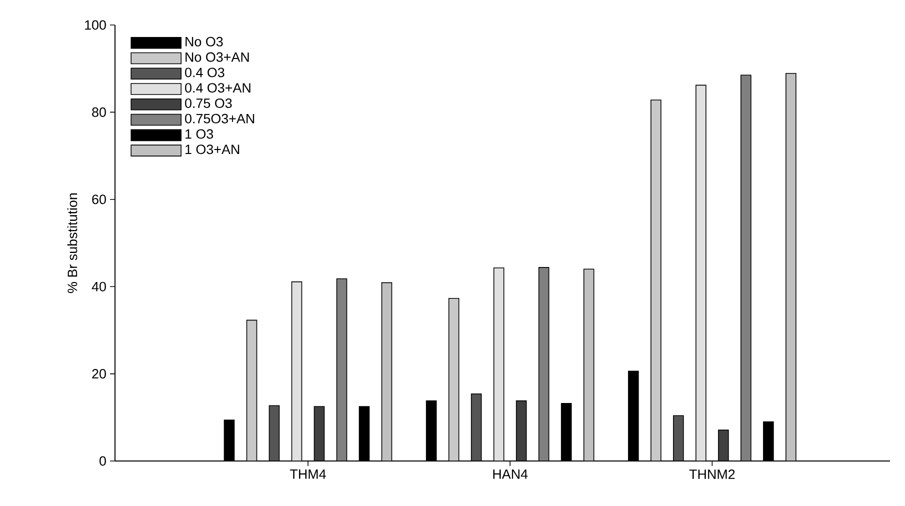  Describe the element at coordinates (208, 103) in the screenshot. I see `legend-label: 0.75 O3` at that location.